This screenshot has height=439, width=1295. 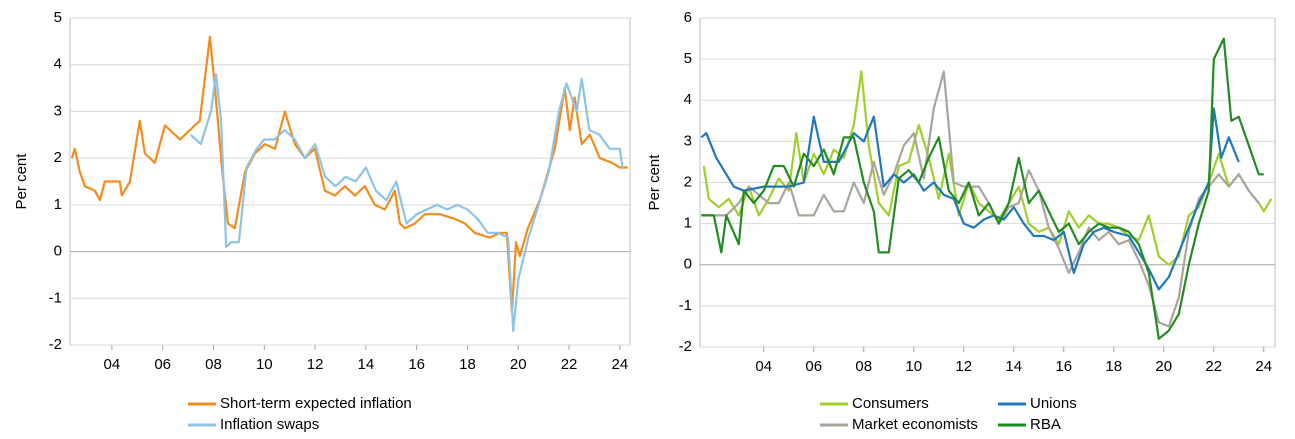 I want to click on legend-label: Short-term expected inflation, so click(x=316, y=403).